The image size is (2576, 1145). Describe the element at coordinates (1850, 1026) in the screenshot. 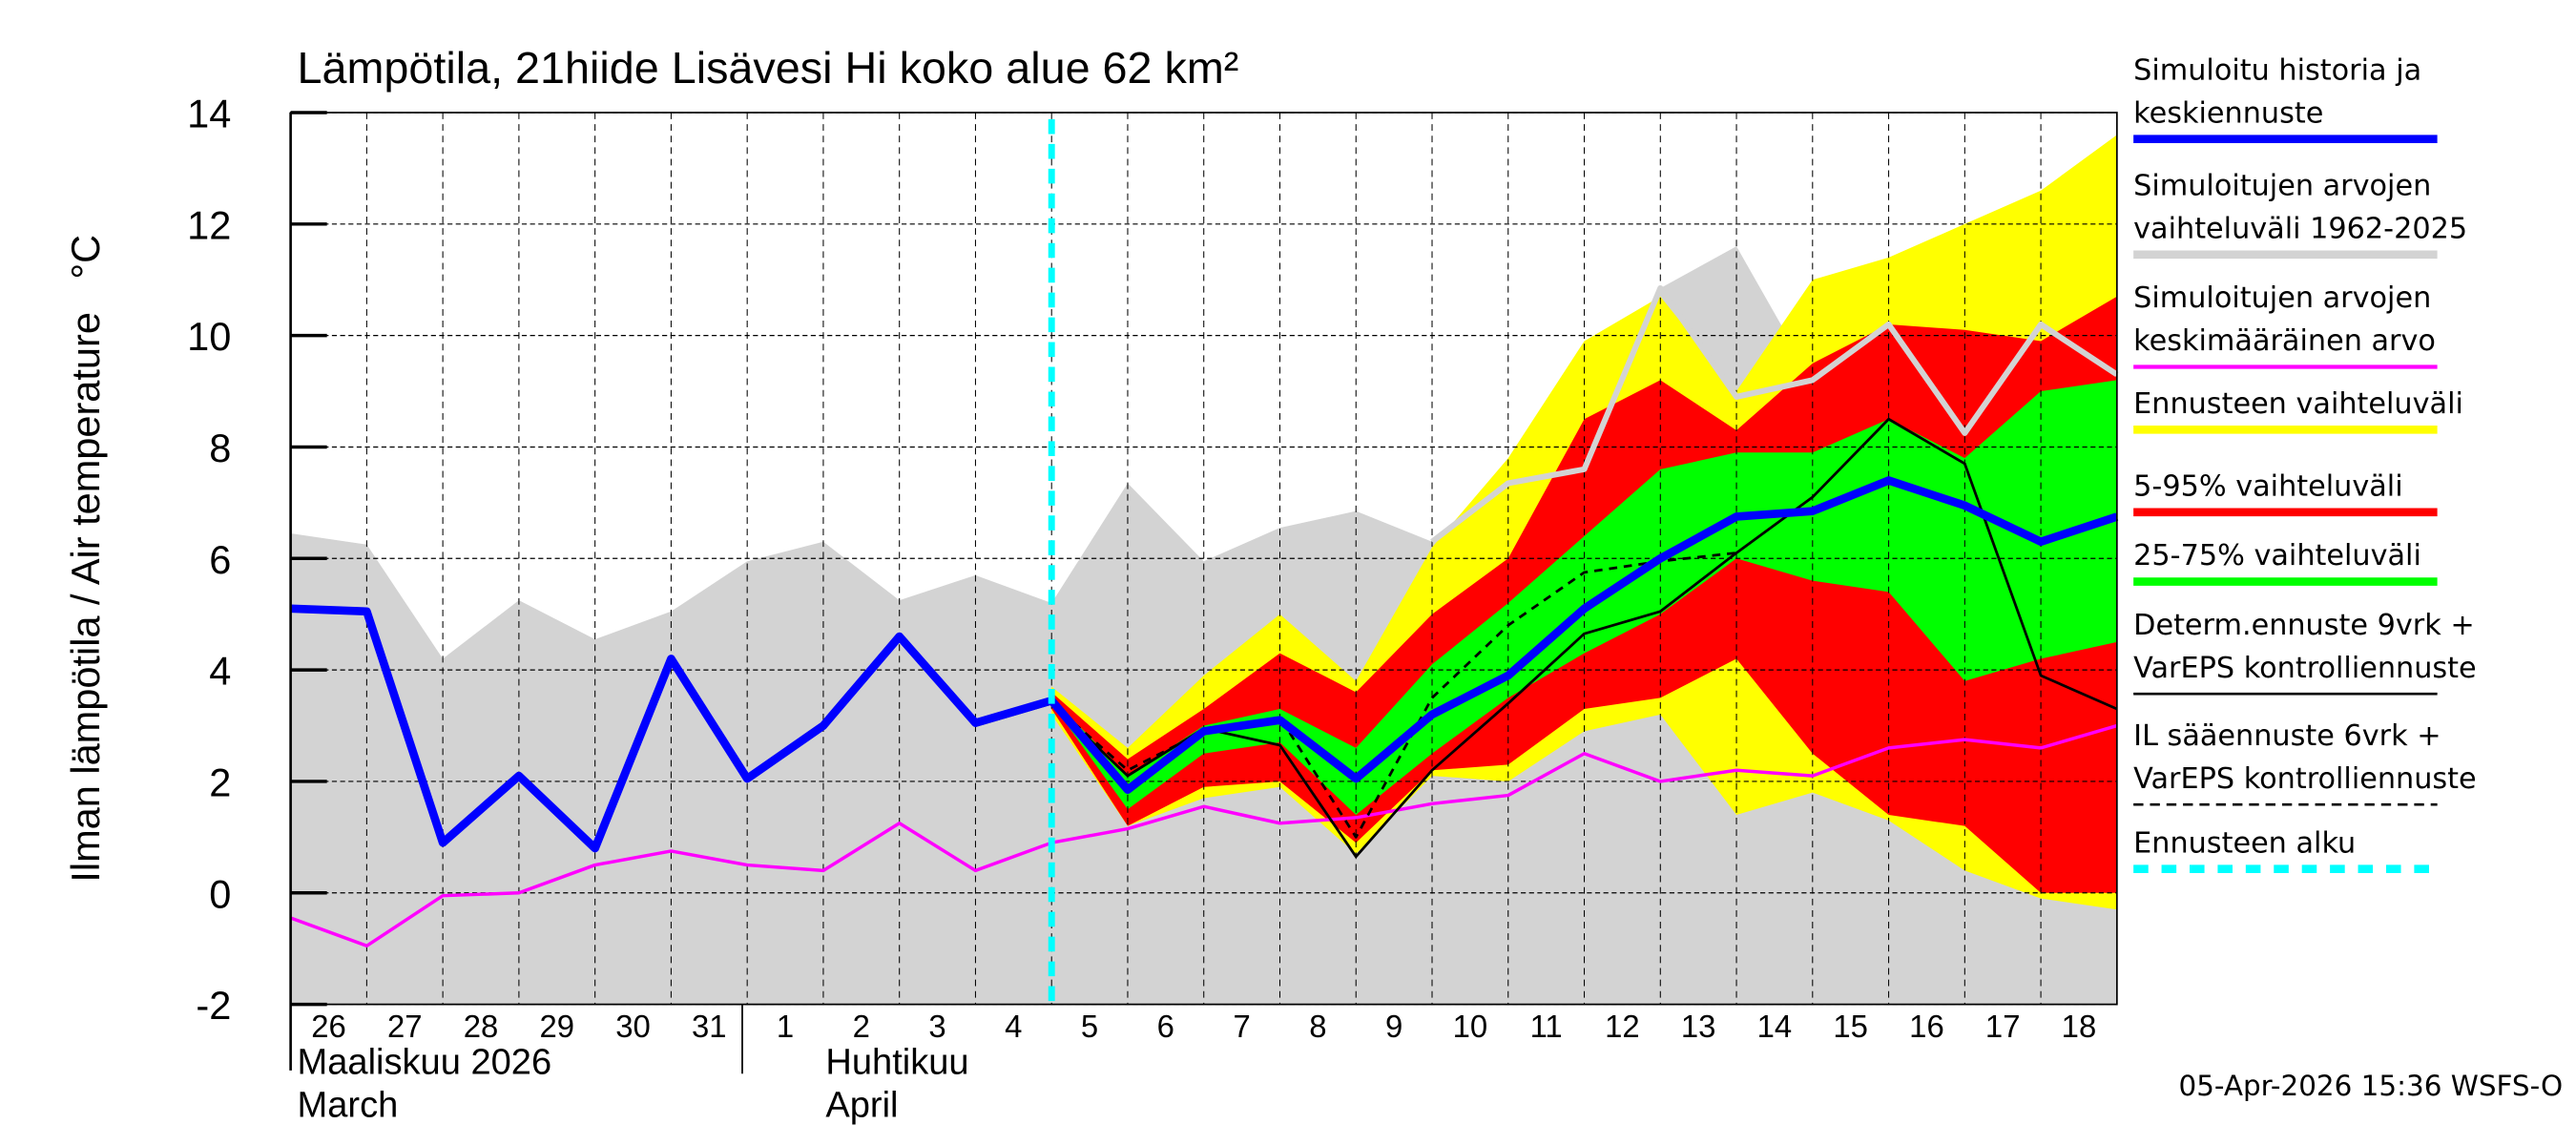

I see `x-tick-label: 15` at that location.